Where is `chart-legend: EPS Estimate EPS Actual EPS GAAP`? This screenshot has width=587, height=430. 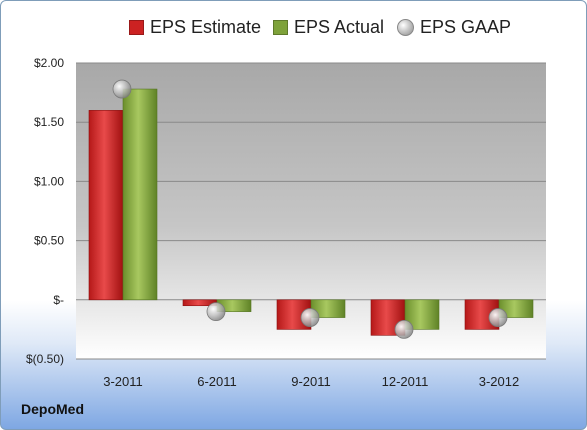
chart-legend: EPS Estimate EPS Actual EPS GAAP is located at coordinates (293, 31).